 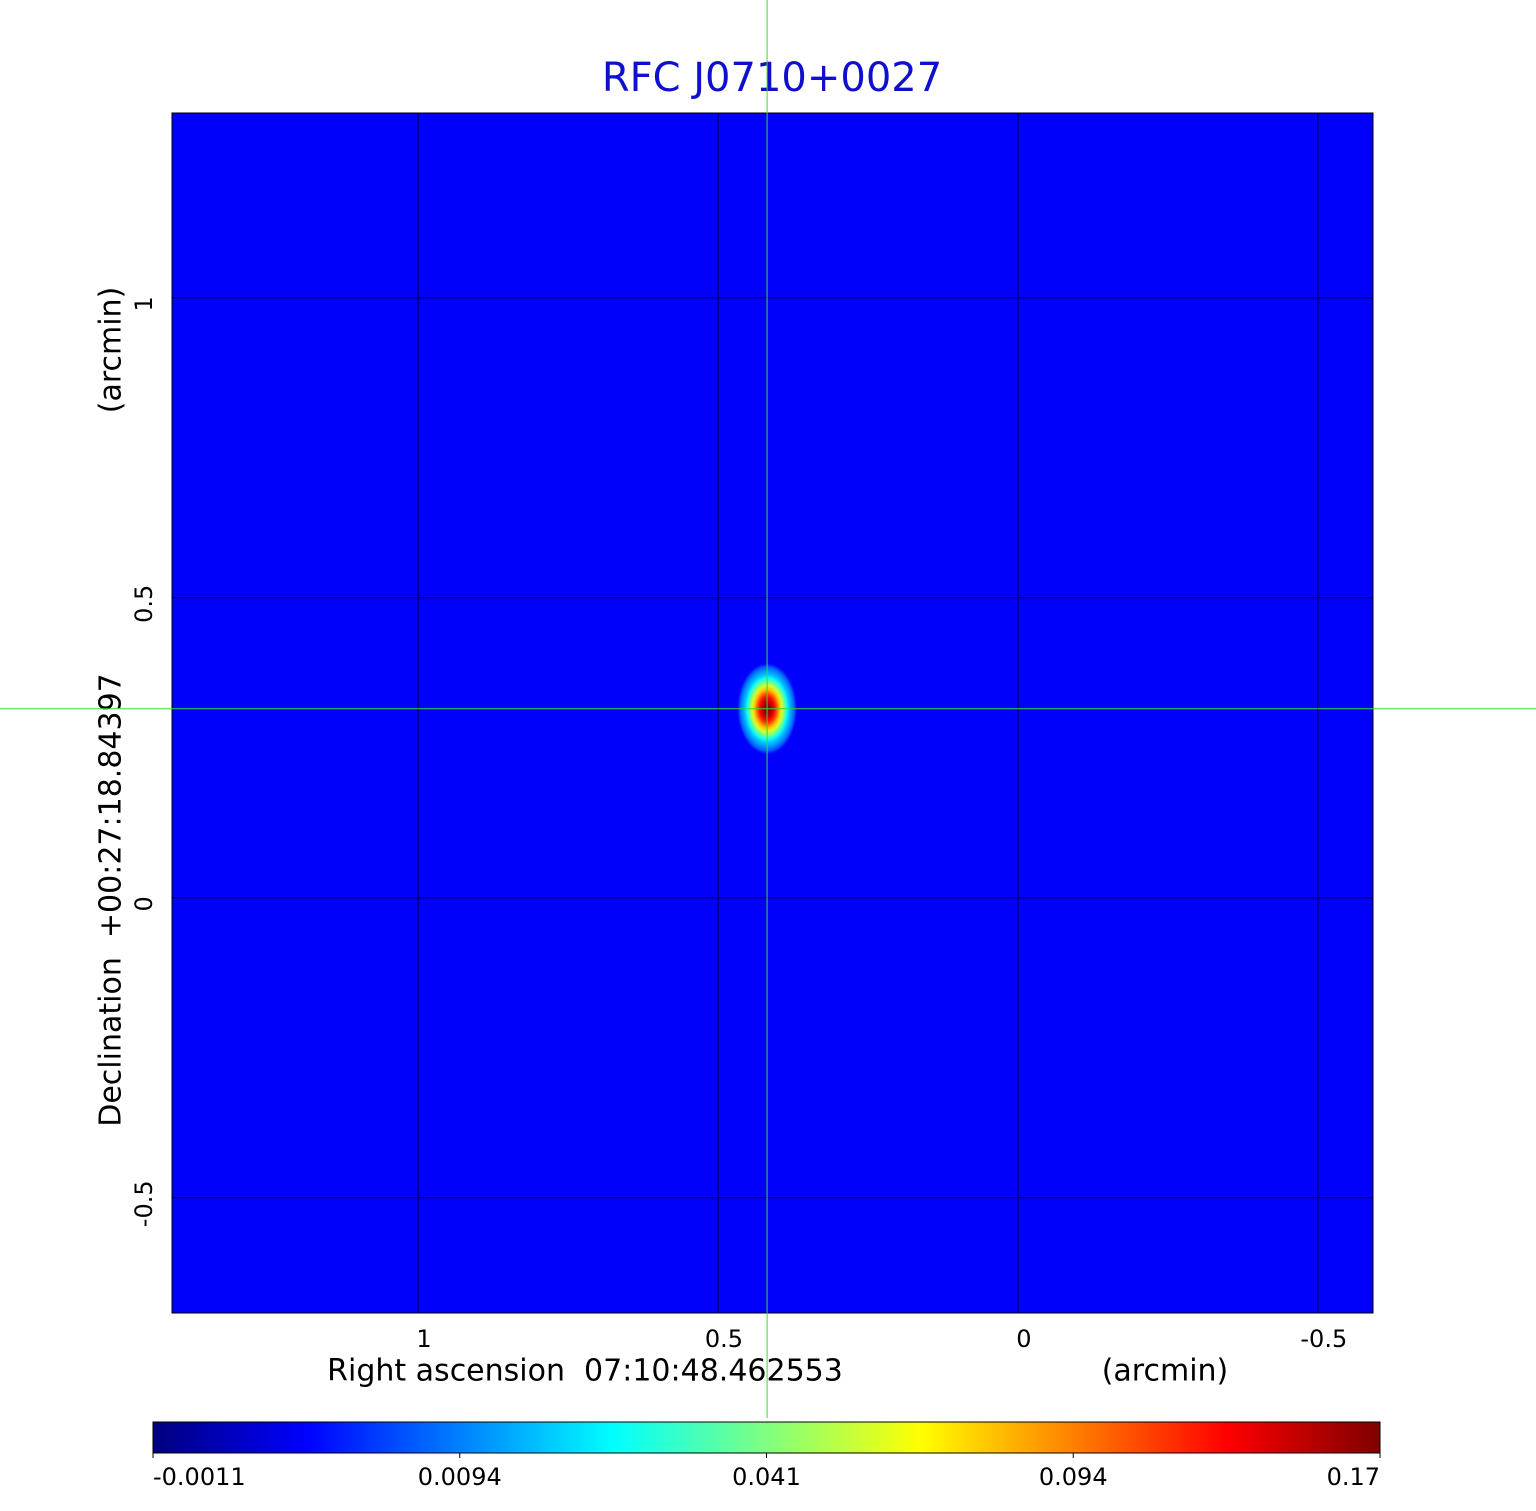 I want to click on y-tick-label: 1, so click(x=144, y=303).